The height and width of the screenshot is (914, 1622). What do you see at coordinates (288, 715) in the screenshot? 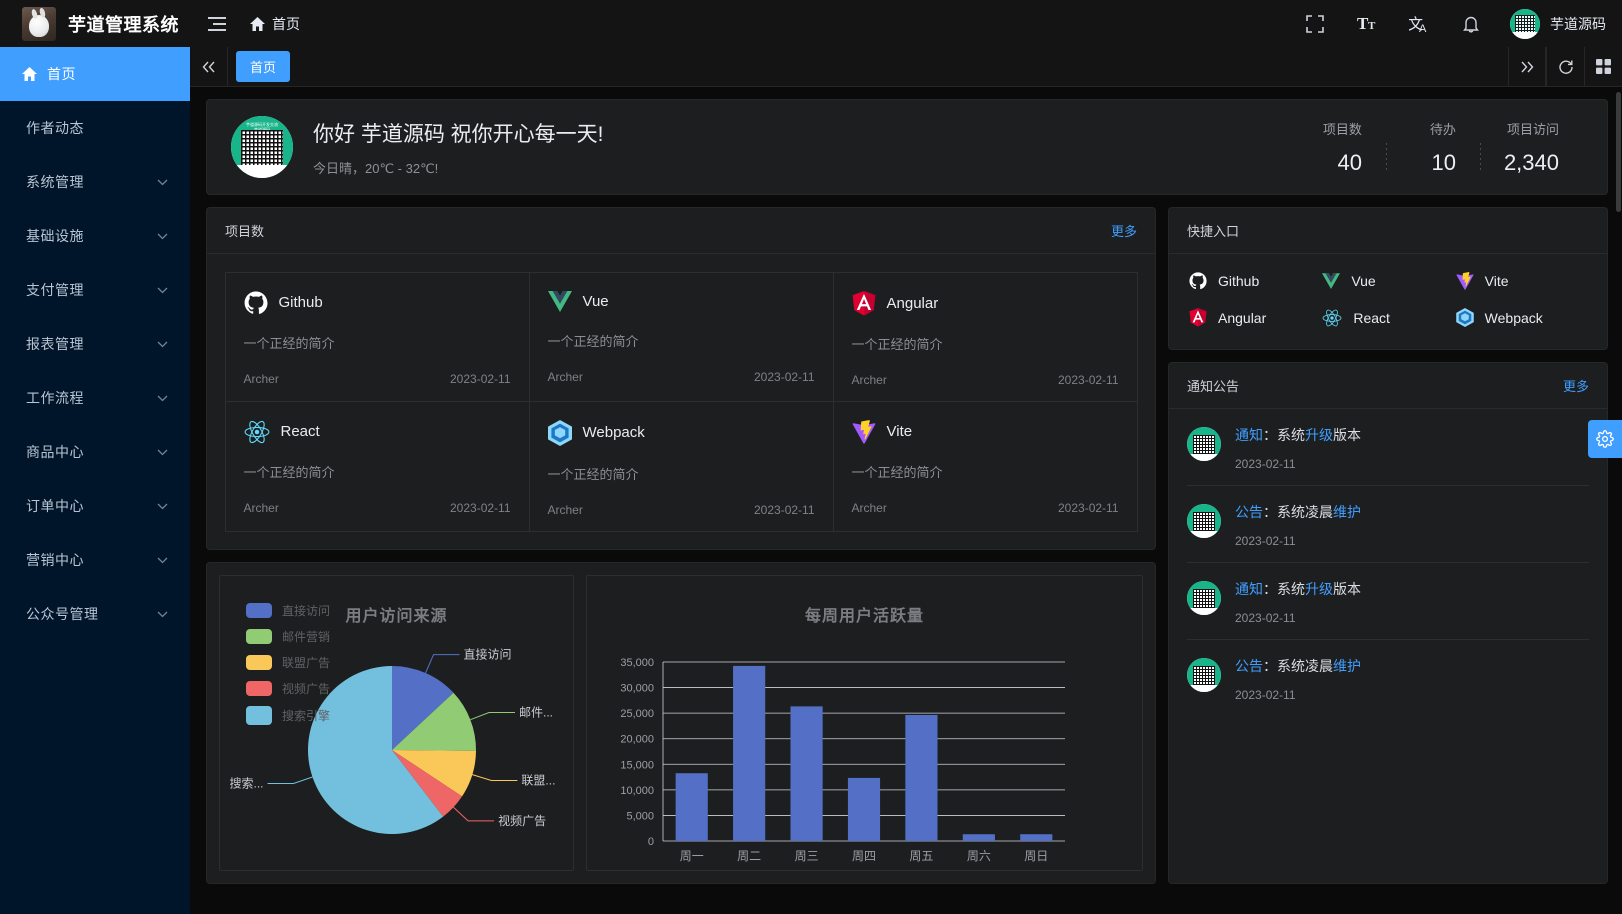
I see `legend-item: 搜索引擎` at bounding box center [288, 715].